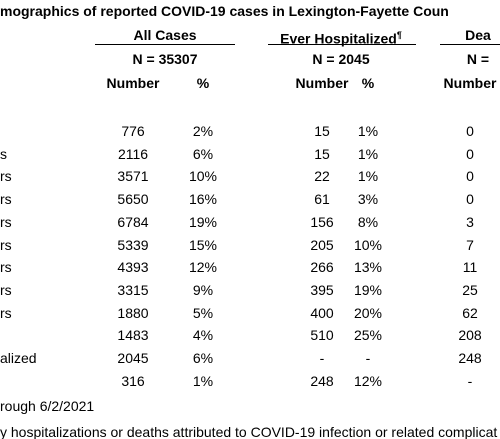  What do you see at coordinates (470, 221) in the screenshot?
I see `cell: 3` at bounding box center [470, 221].